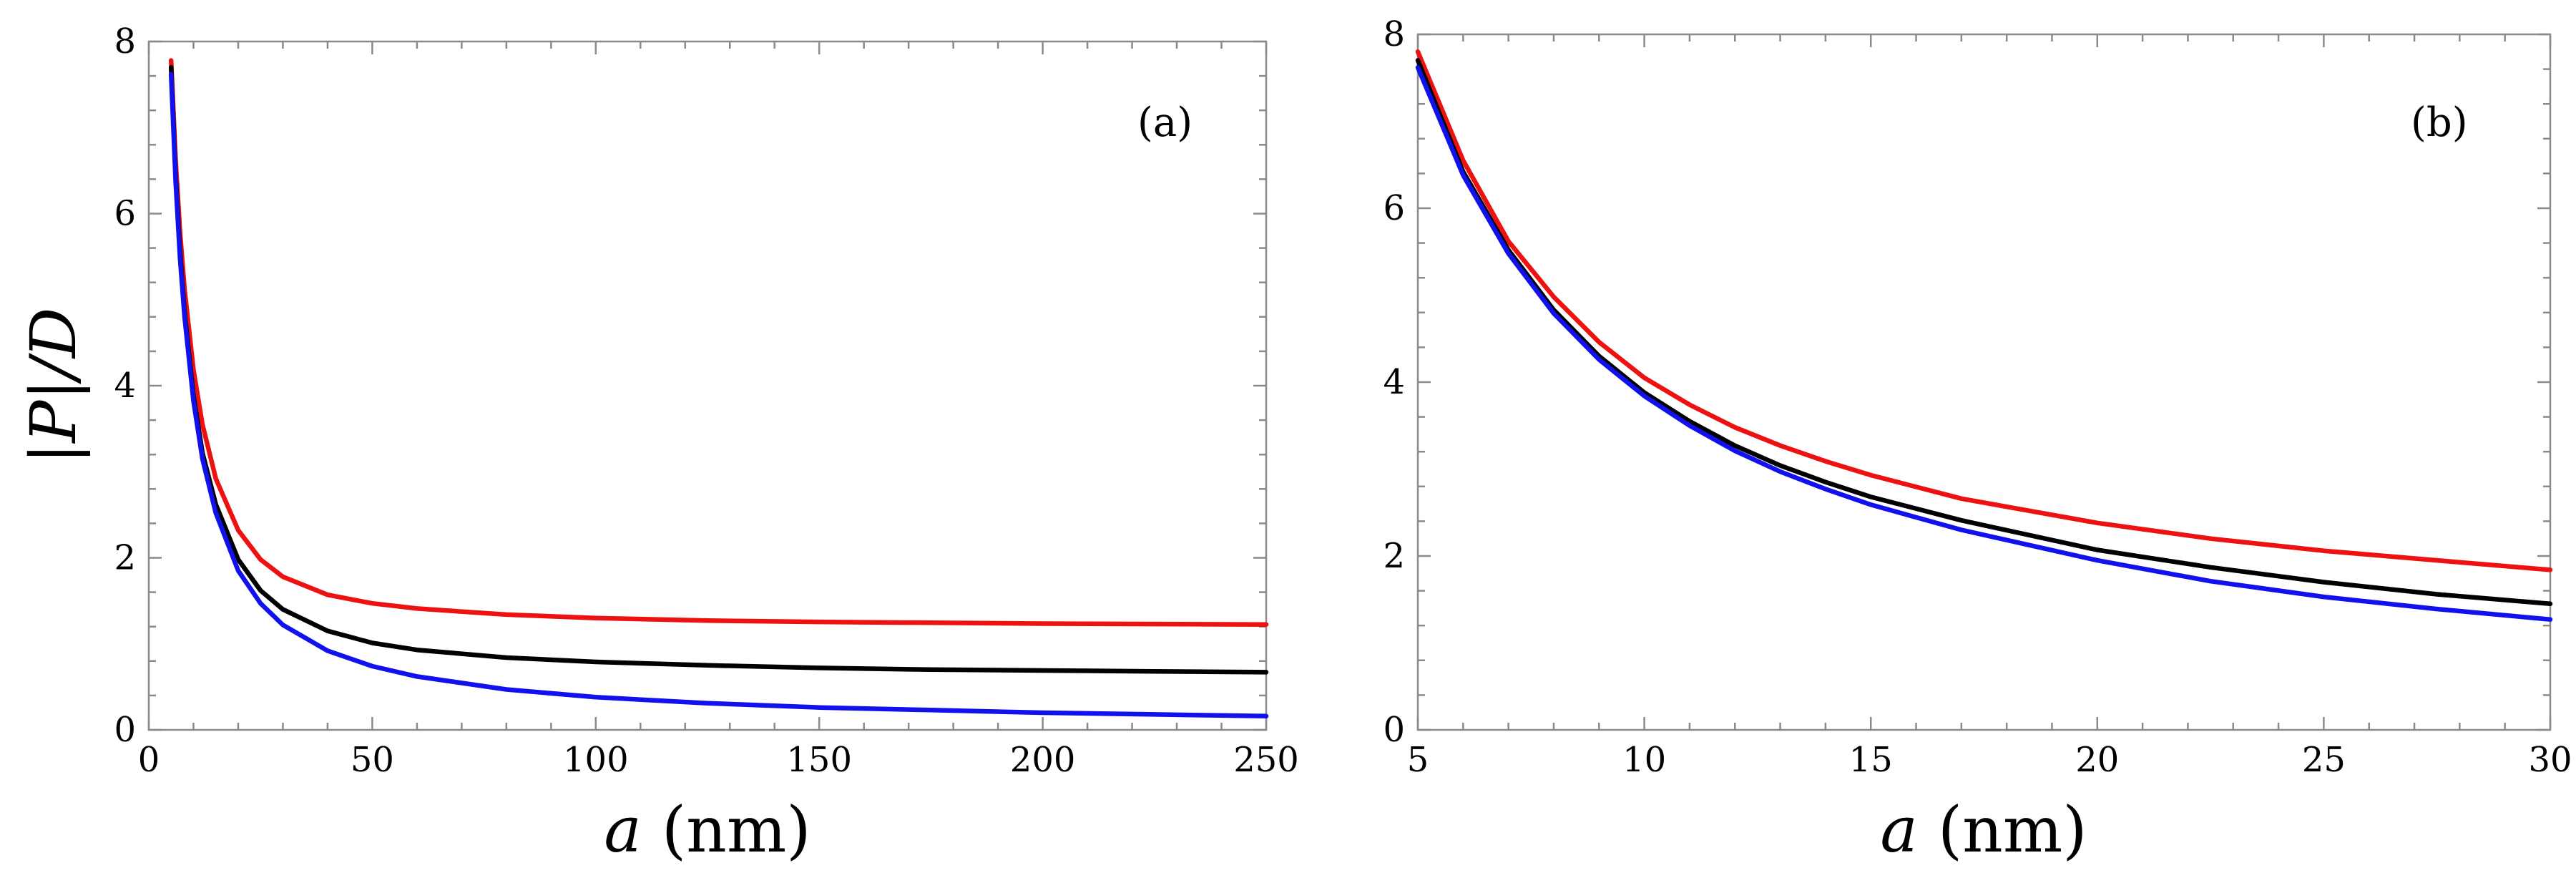 The height and width of the screenshot is (878, 2576). I want to click on panel-b-label: (b), so click(2439, 122).